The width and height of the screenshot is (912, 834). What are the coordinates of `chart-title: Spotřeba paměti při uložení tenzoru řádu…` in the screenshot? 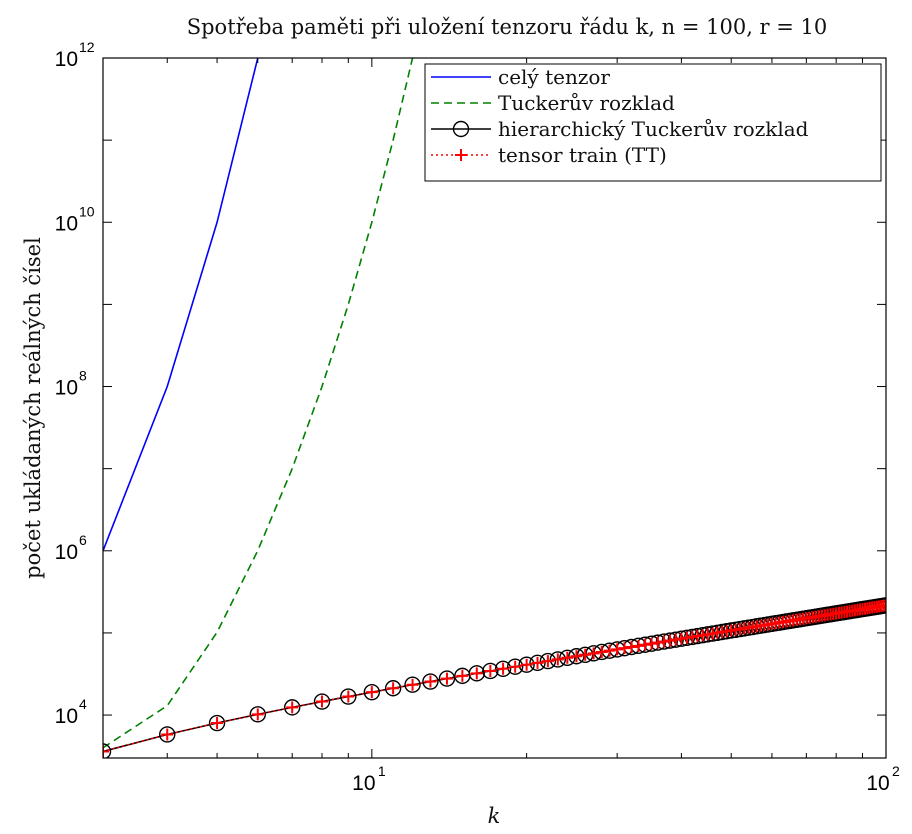 It's located at (507, 27).